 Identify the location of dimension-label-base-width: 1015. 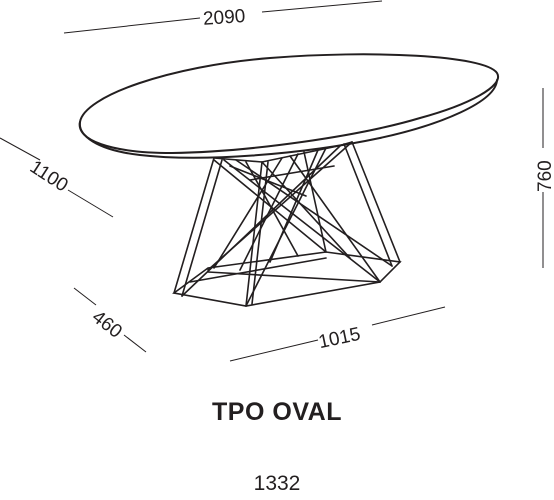
(340, 338).